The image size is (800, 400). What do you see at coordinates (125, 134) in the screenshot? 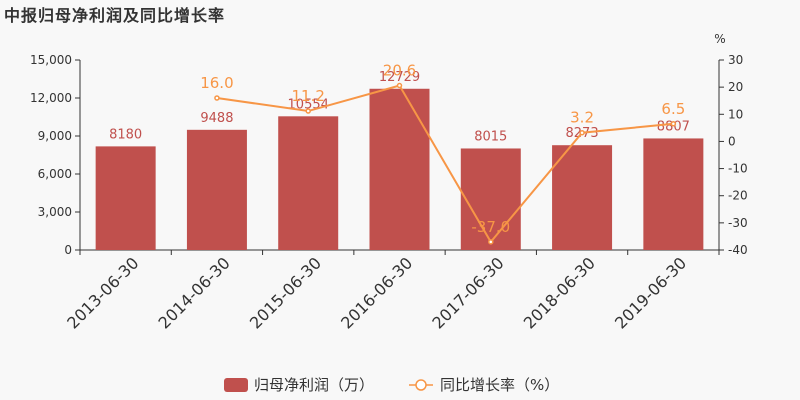
I see `bar-value-label: 8180` at bounding box center [125, 134].